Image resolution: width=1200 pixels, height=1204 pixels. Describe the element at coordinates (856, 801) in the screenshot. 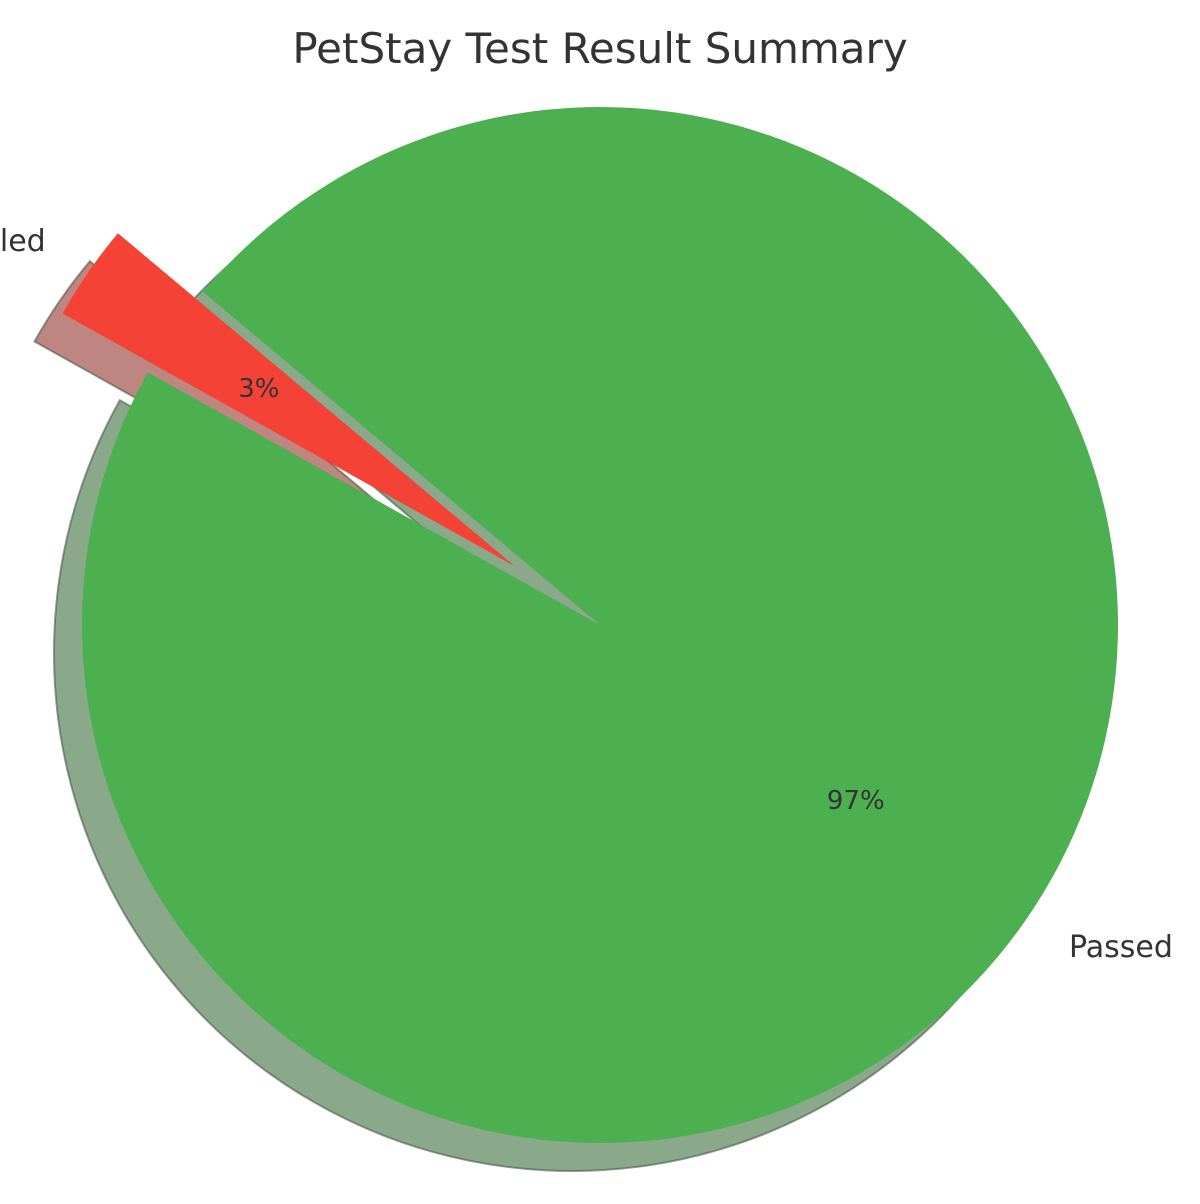

I see `slice-percent-passed: 97%` at that location.